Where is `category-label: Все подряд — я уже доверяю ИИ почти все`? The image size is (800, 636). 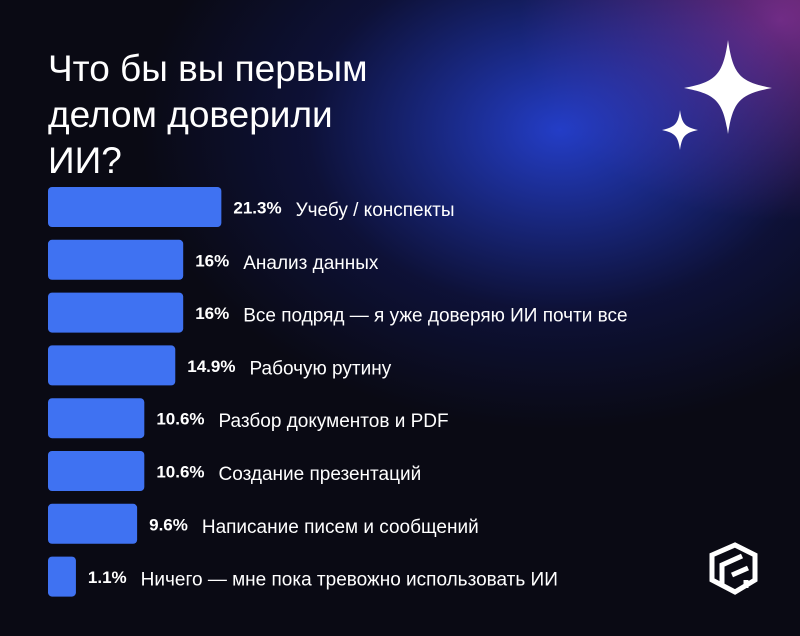
category-label: Все подряд — я уже доверяю ИИ почти все is located at coordinates (435, 316).